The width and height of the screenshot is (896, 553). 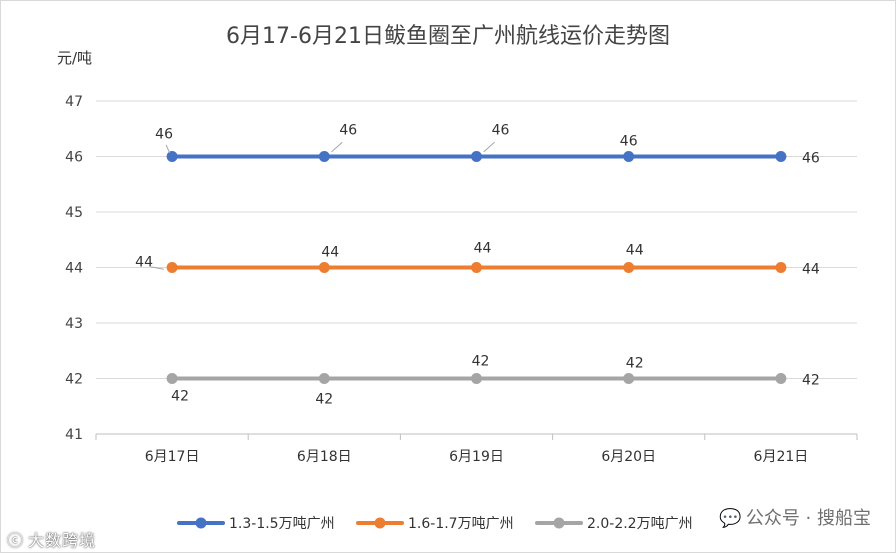 What do you see at coordinates (628, 457) in the screenshot?
I see `x-tick-label: 6月20日` at bounding box center [628, 457].